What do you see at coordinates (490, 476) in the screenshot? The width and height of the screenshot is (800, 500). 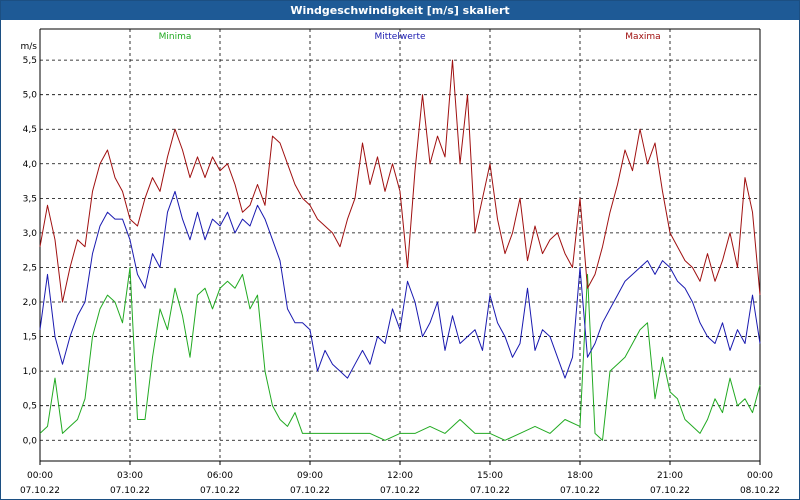 I see `x-tick-time: 15:00` at bounding box center [490, 476].